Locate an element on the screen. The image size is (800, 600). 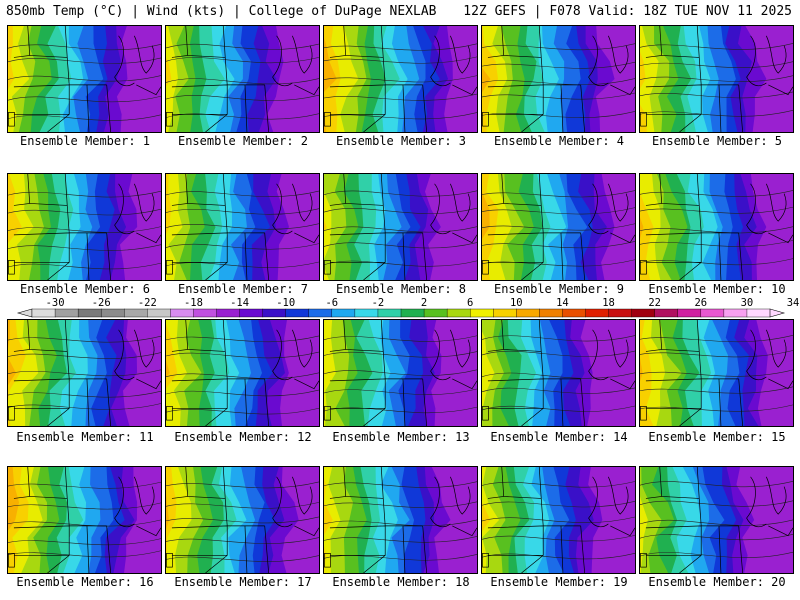
ensemble-member-label: Ensemble Member: 12 is located at coordinates (243, 437).